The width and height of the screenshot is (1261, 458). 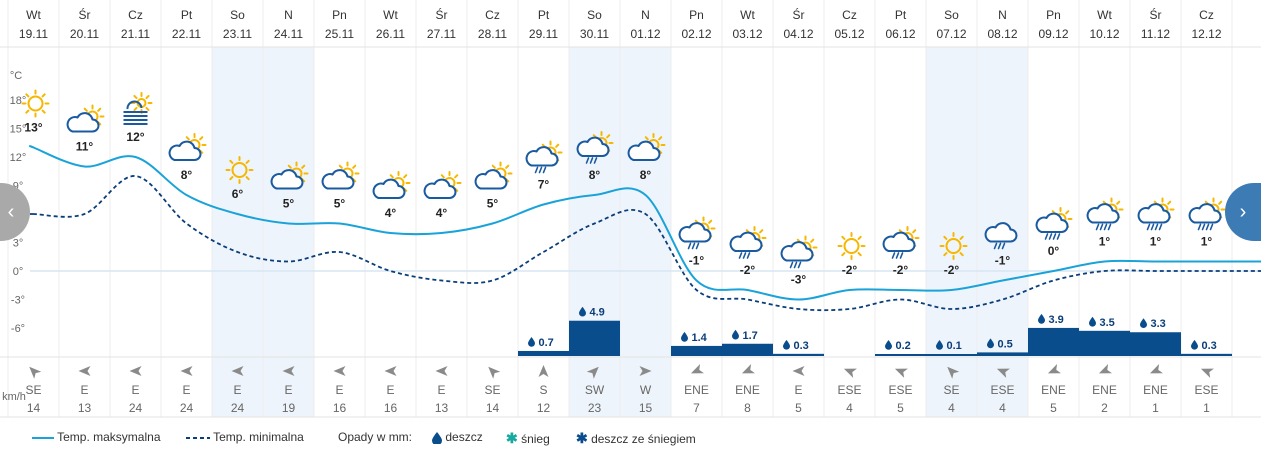 I want to click on wind-speed: 2, so click(x=1104, y=408).